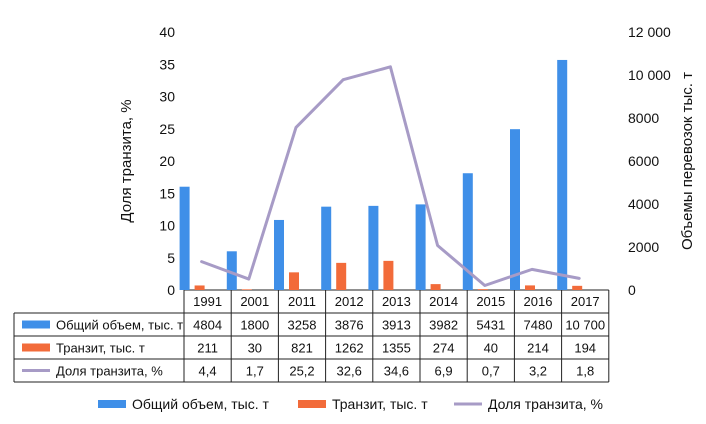 Image resolution: width=706 pixels, height=424 pixels. Describe the element at coordinates (302, 301) in the screenshot. I see `category-label: 2011` at that location.